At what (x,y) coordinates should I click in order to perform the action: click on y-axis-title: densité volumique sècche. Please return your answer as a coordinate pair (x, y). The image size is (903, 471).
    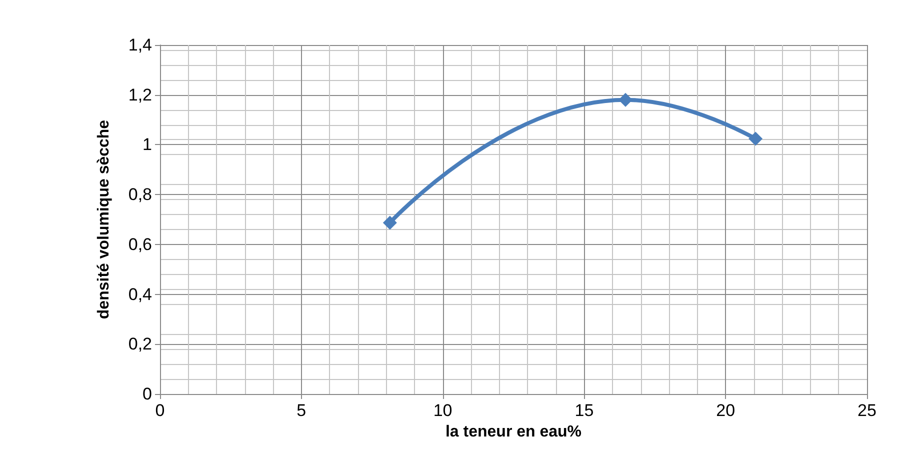
    Looking at the image, I should click on (104, 220).